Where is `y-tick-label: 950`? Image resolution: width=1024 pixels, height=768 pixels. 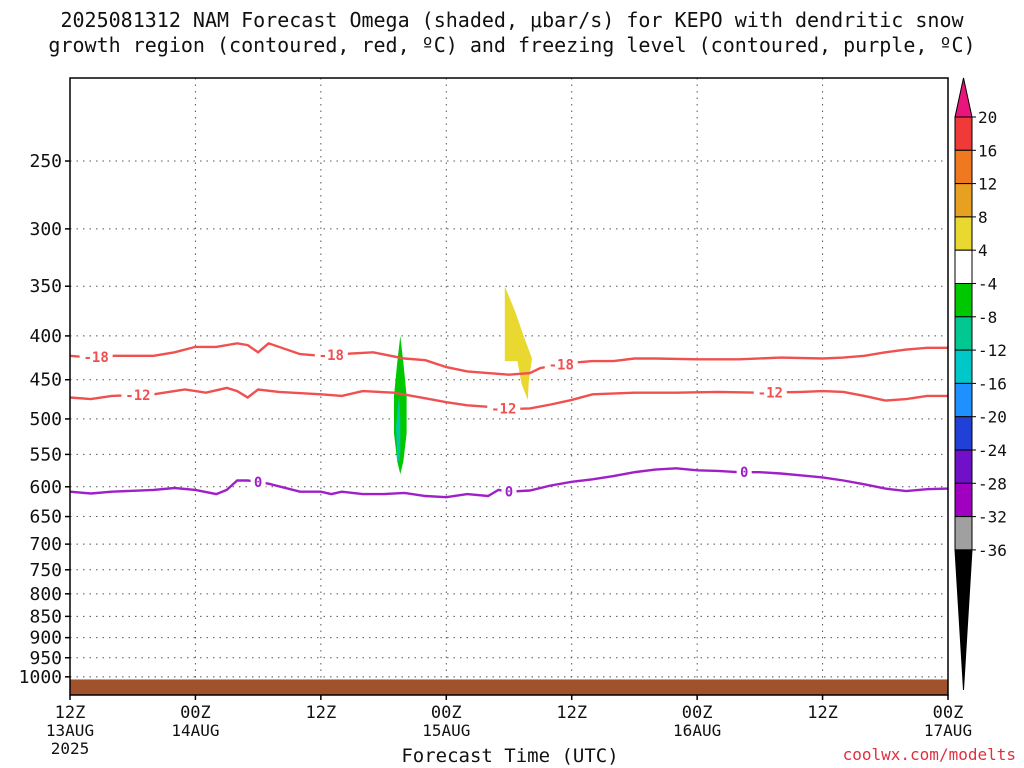
y-tick-label: 950 is located at coordinates (45, 658).